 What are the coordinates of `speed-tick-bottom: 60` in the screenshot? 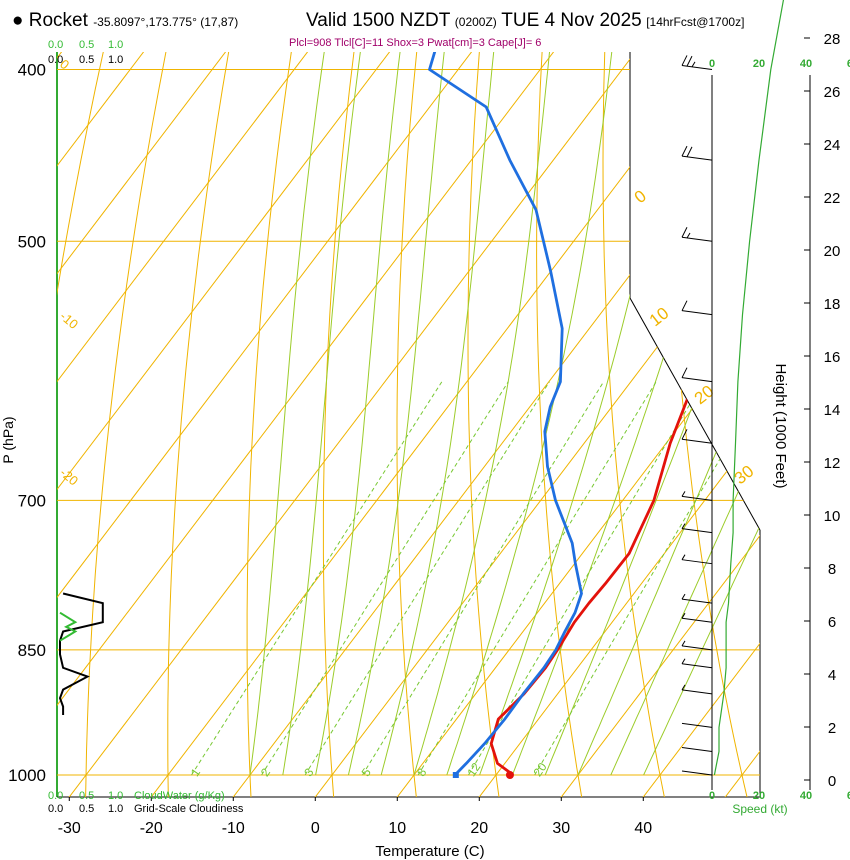 It's located at (848, 796).